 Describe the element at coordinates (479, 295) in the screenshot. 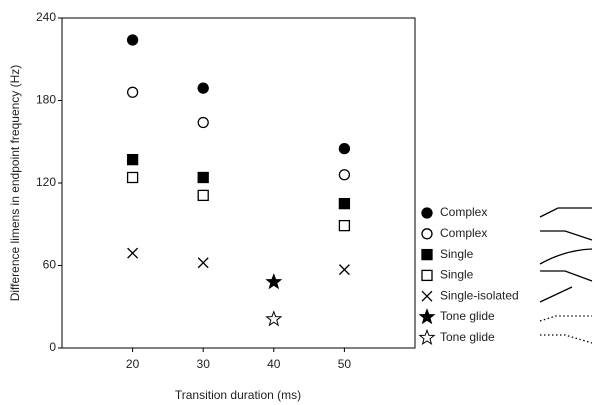

I see `legend-label: Single-isolated` at that location.